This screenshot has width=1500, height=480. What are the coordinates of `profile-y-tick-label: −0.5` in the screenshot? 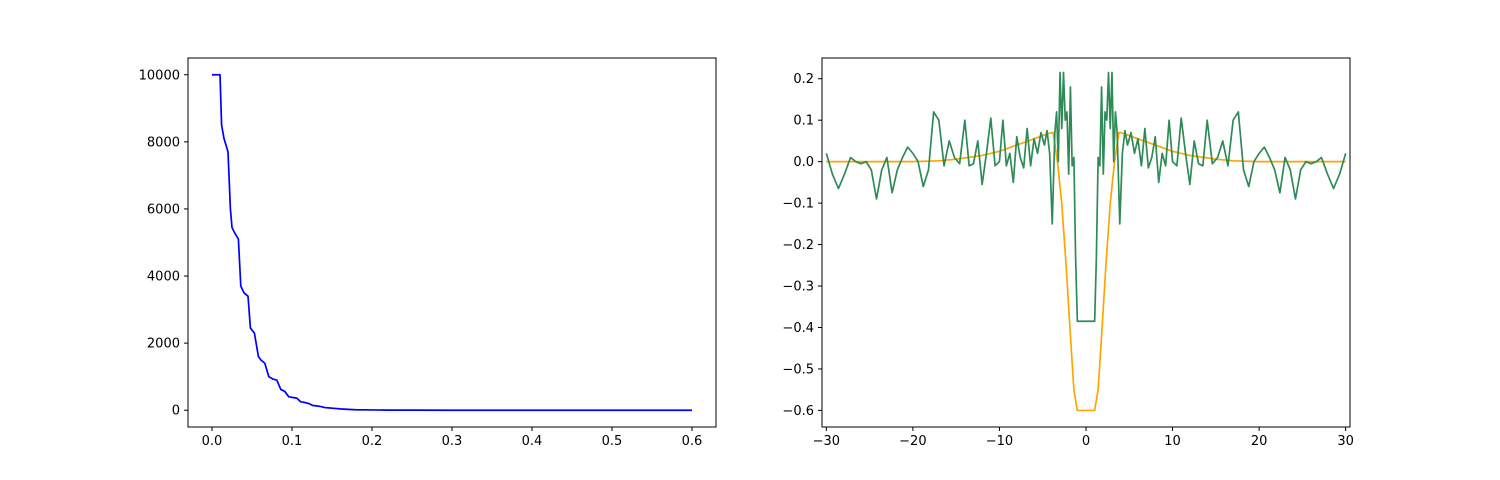 It's located at (798, 369).